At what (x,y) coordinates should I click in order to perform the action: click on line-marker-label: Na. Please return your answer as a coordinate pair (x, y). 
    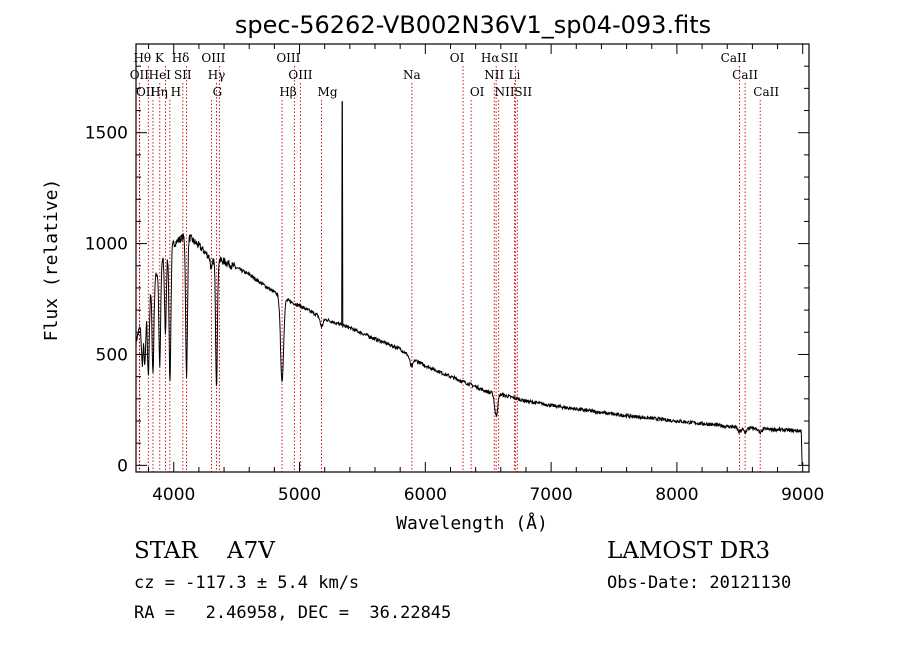
    Looking at the image, I should click on (412, 75).